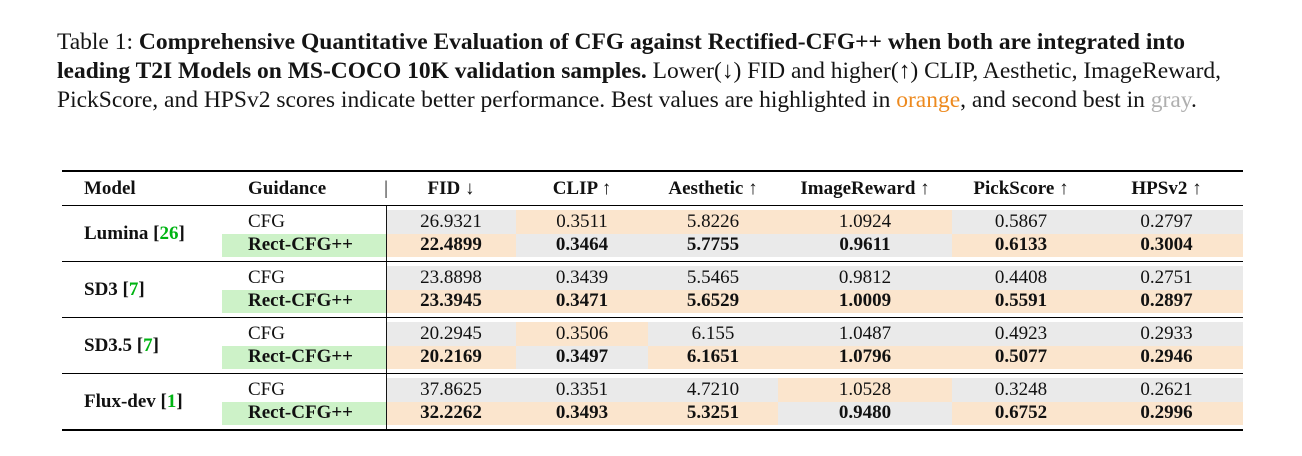 This screenshot has height=456, width=1302. Describe the element at coordinates (1021, 188) in the screenshot. I see `header-pickscore: PickScore ↑` at that location.